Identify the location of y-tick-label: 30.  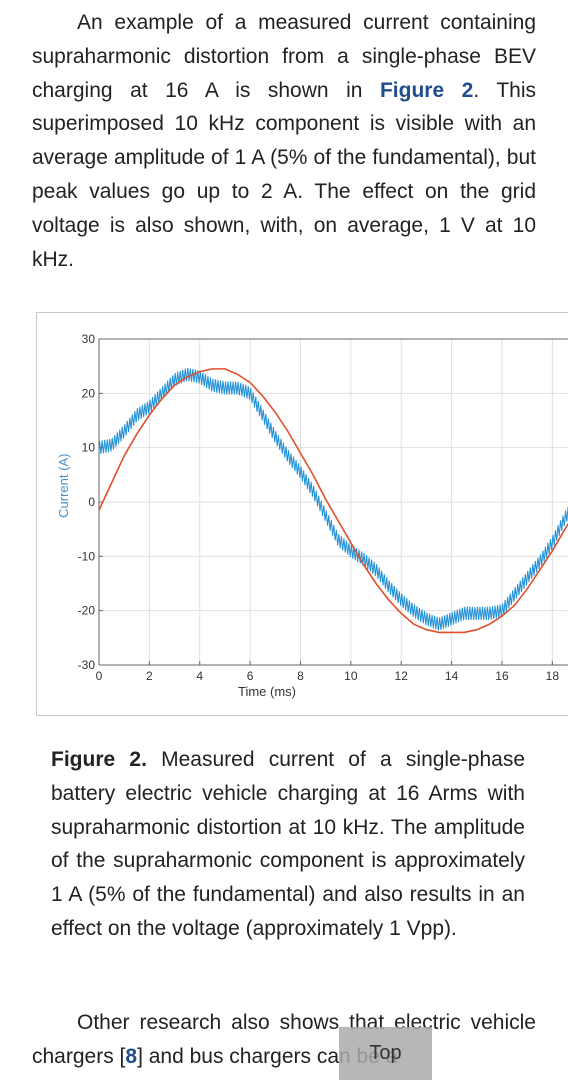
(89, 339).